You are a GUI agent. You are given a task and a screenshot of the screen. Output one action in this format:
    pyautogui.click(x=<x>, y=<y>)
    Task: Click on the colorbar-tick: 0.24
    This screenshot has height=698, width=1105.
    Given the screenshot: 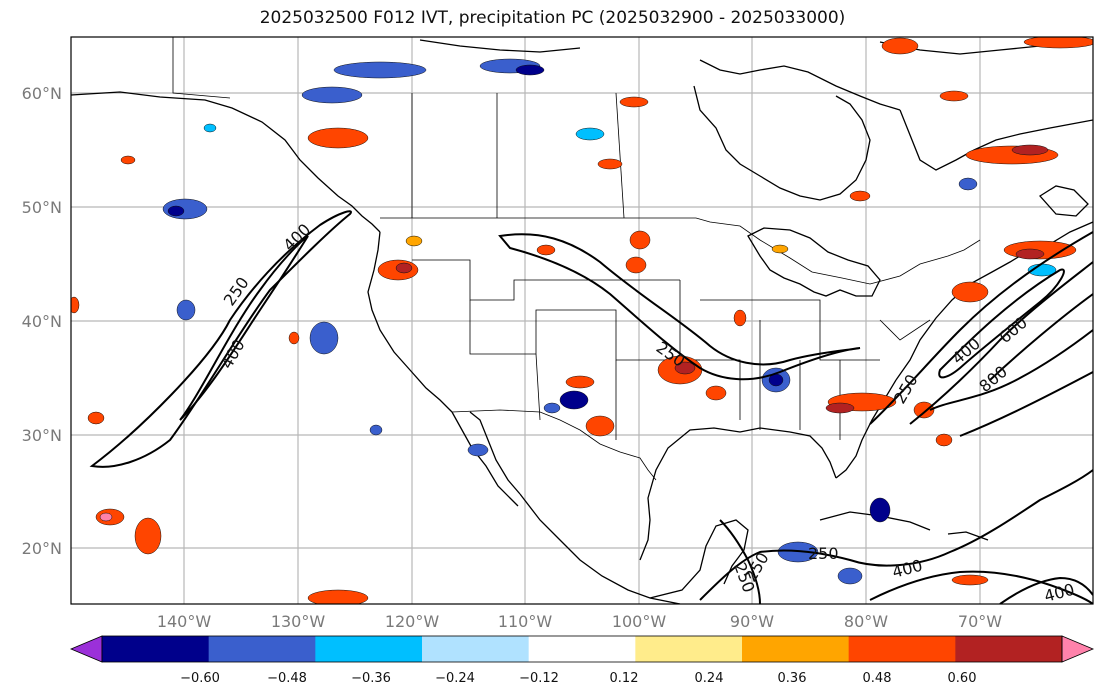 What is the action you would take?
    pyautogui.click(x=709, y=678)
    